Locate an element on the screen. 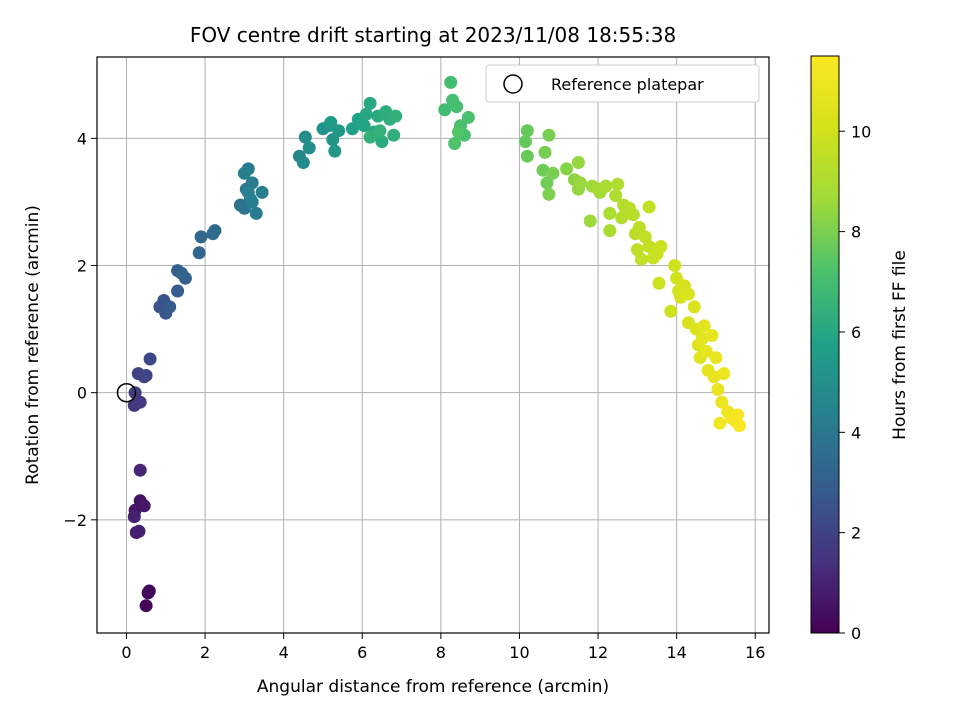  y-axis-ticks: −2 0 2 4 is located at coordinates (80, 329).